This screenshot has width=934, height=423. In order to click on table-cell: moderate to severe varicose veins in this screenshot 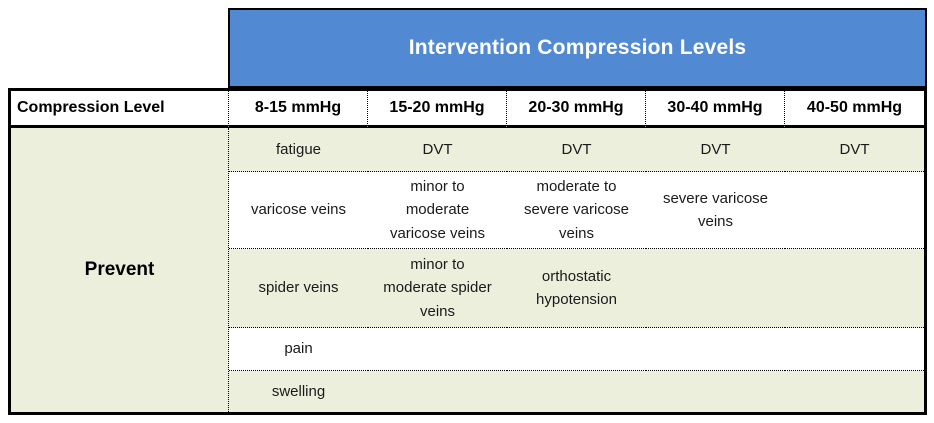, I will do `click(576, 210)`.